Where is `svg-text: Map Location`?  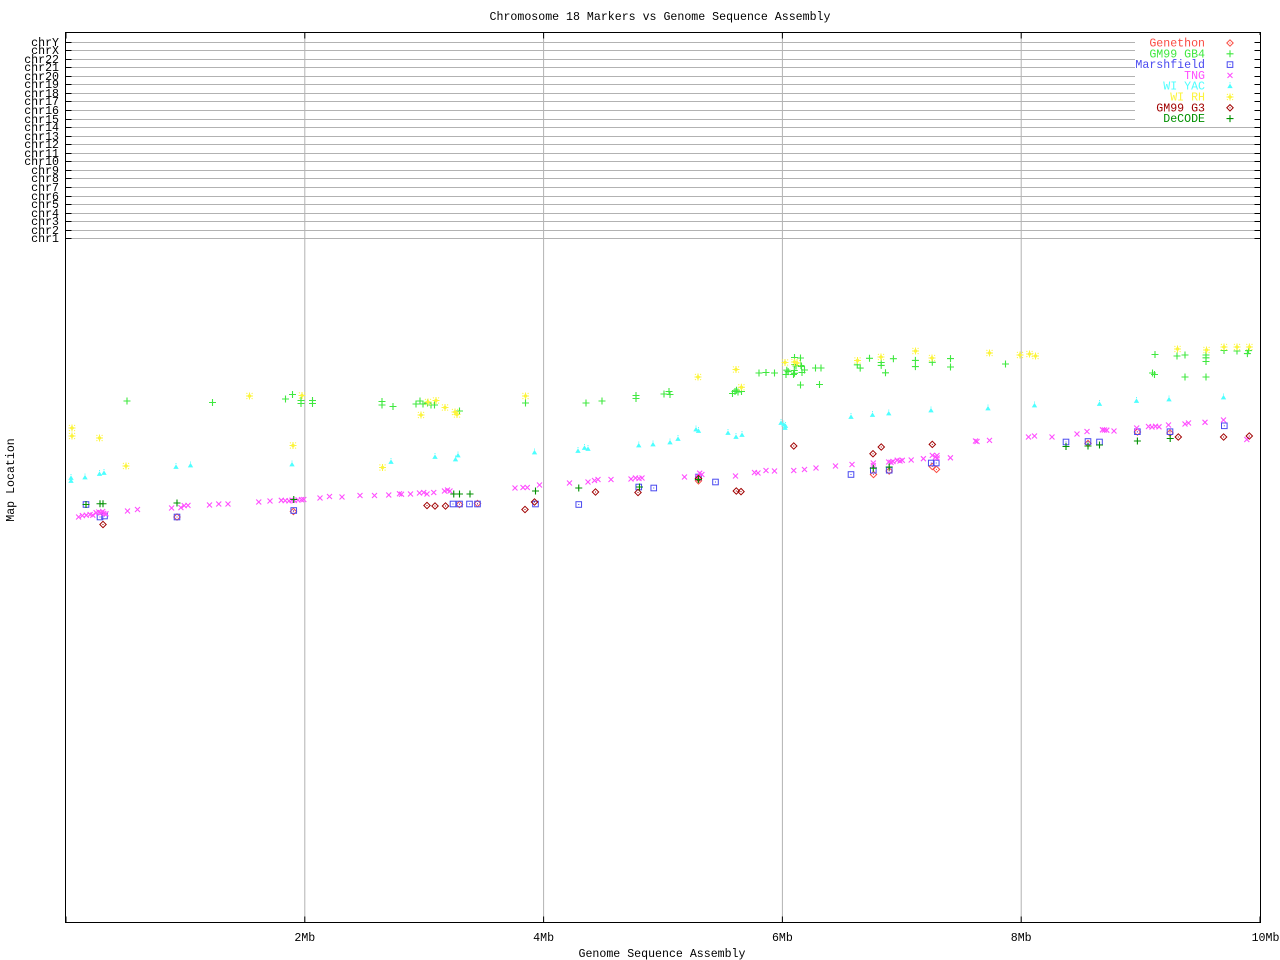
svg-text: Map Location is located at coordinates (11, 480).